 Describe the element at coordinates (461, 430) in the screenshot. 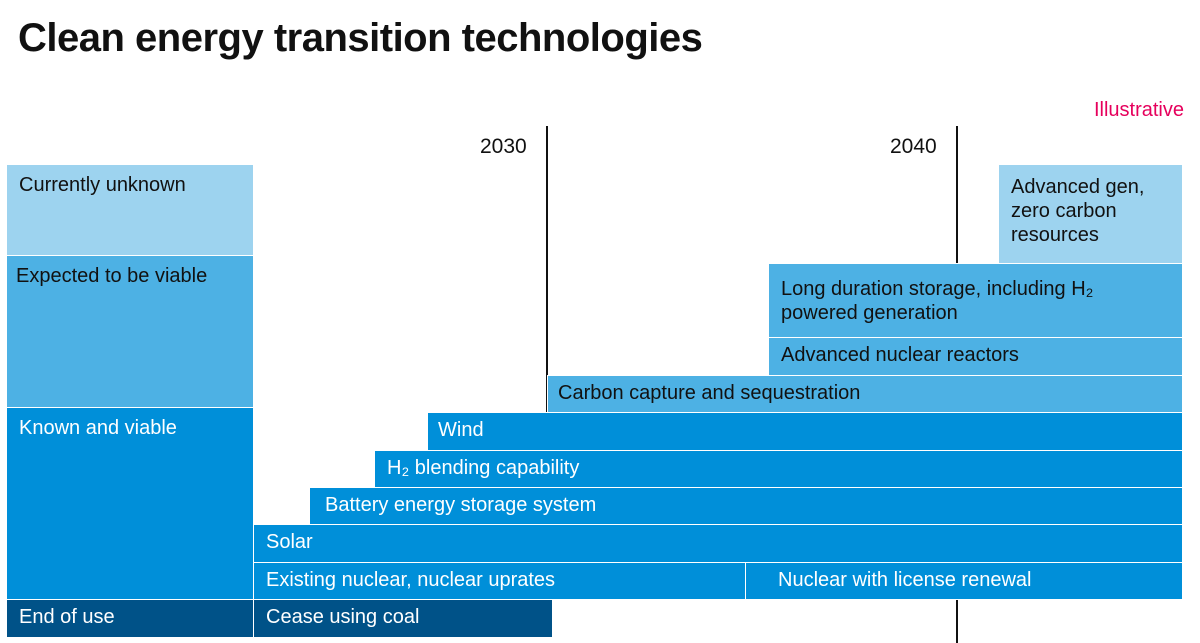

I see `bar-label: Wind` at that location.